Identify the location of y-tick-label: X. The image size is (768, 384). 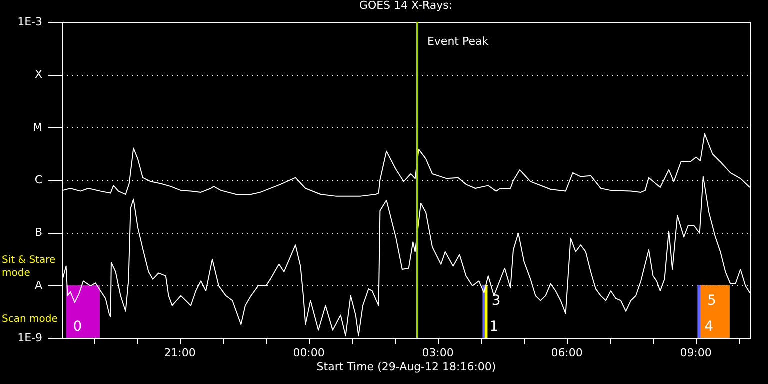
(38, 75).